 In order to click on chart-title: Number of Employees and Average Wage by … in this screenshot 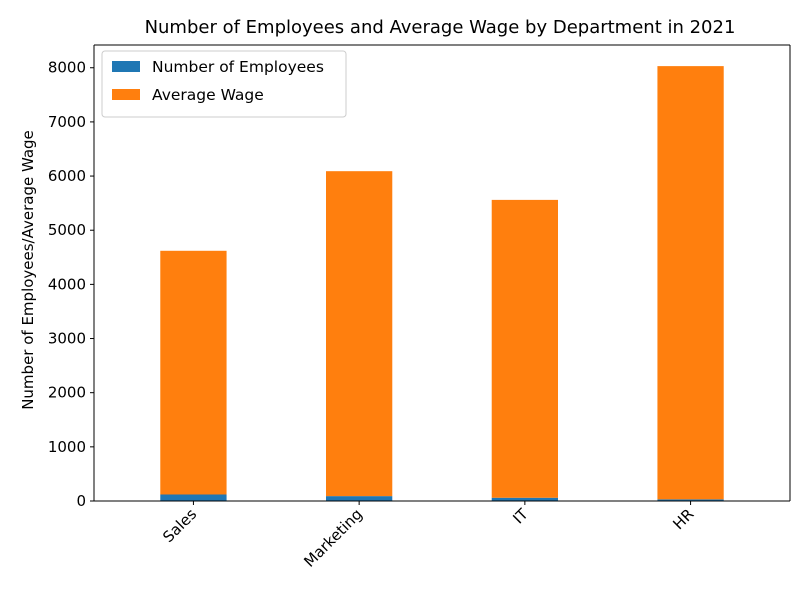, I will do `click(440, 27)`.